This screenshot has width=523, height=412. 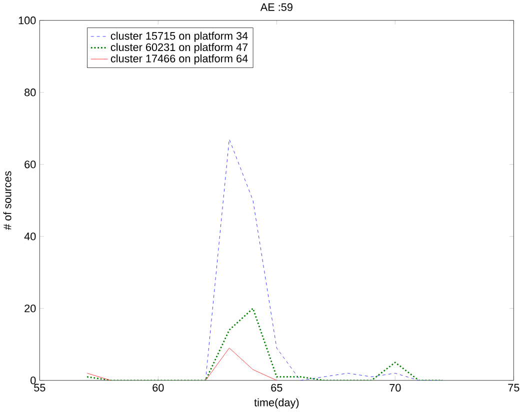 What do you see at coordinates (7, 200) in the screenshot?
I see `y-axis-title: # of sources` at bounding box center [7, 200].